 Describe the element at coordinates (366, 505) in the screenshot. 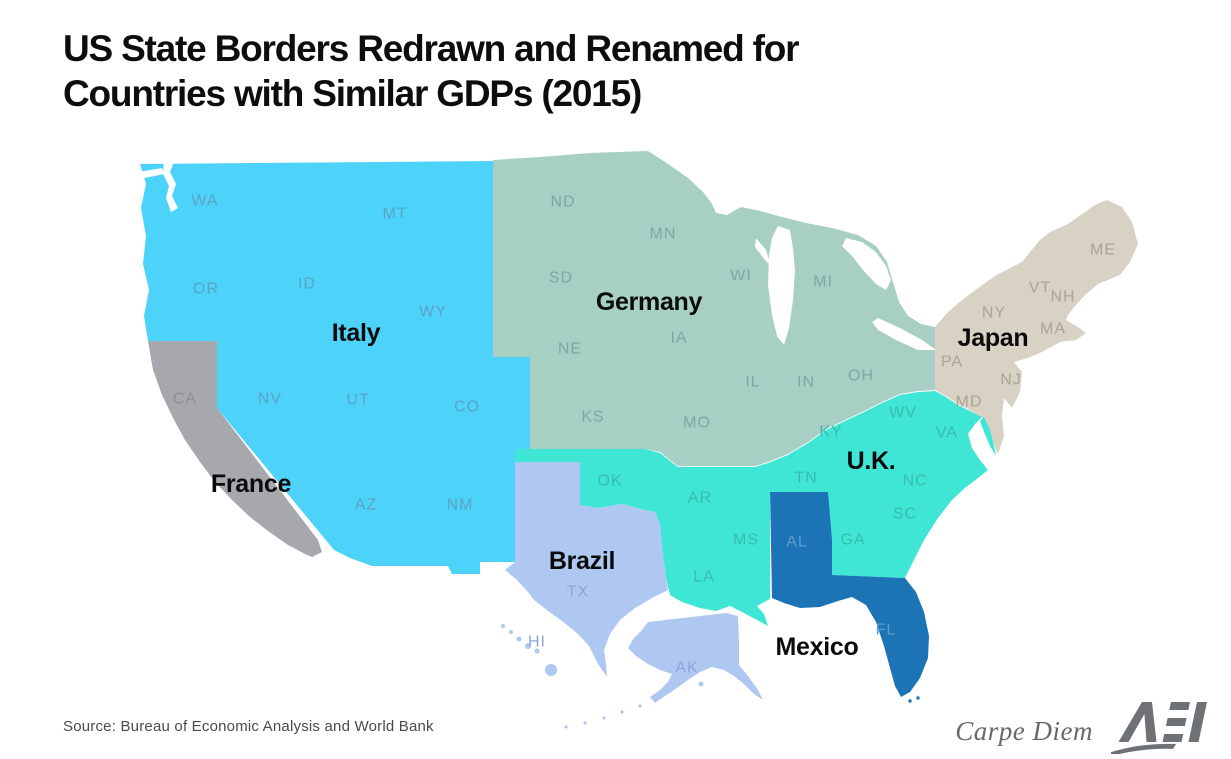

I see `state-label-AZ: AZ` at that location.